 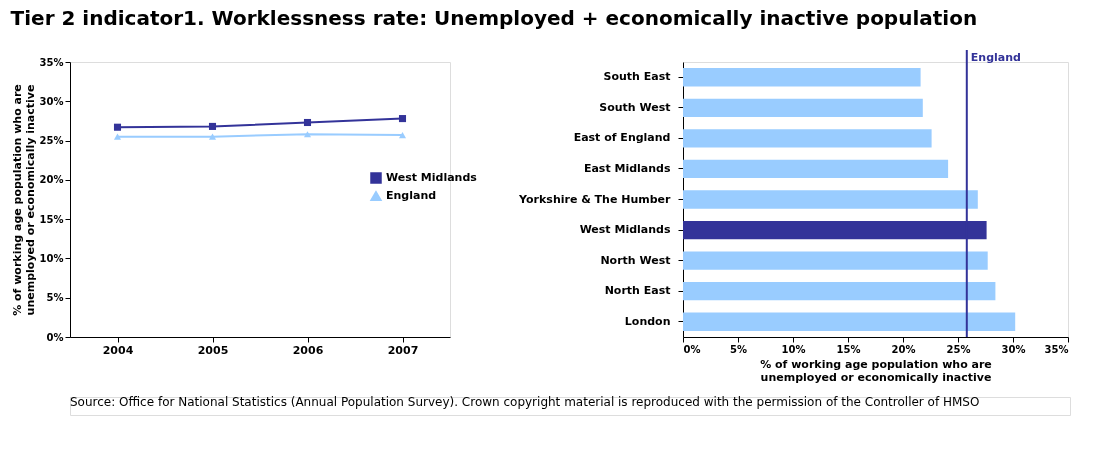 What do you see at coordinates (793, 349) in the screenshot?
I see `x-tick-label: 10%` at bounding box center [793, 349].